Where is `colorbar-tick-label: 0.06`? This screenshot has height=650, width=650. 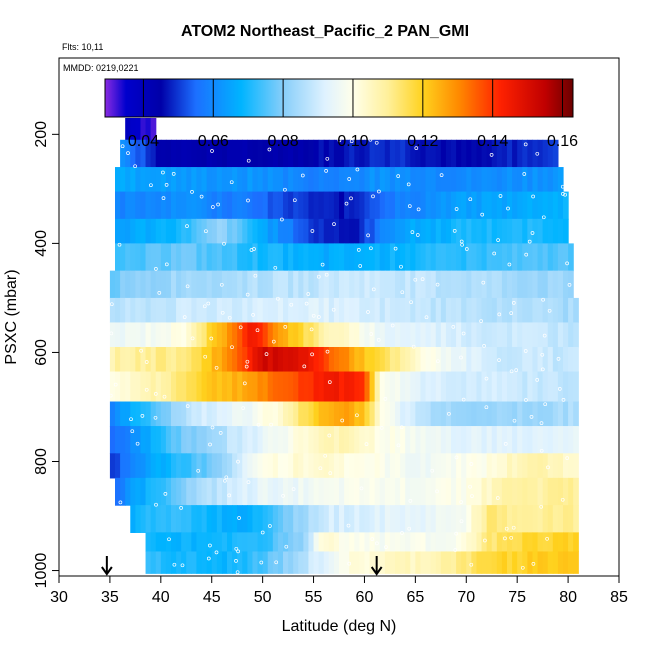
colorbar-tick-label: 0.06 is located at coordinates (213, 141).